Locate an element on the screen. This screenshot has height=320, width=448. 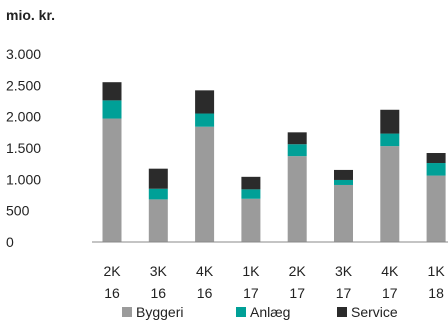
y-tick-label: 2.000 is located at coordinates (23, 117).